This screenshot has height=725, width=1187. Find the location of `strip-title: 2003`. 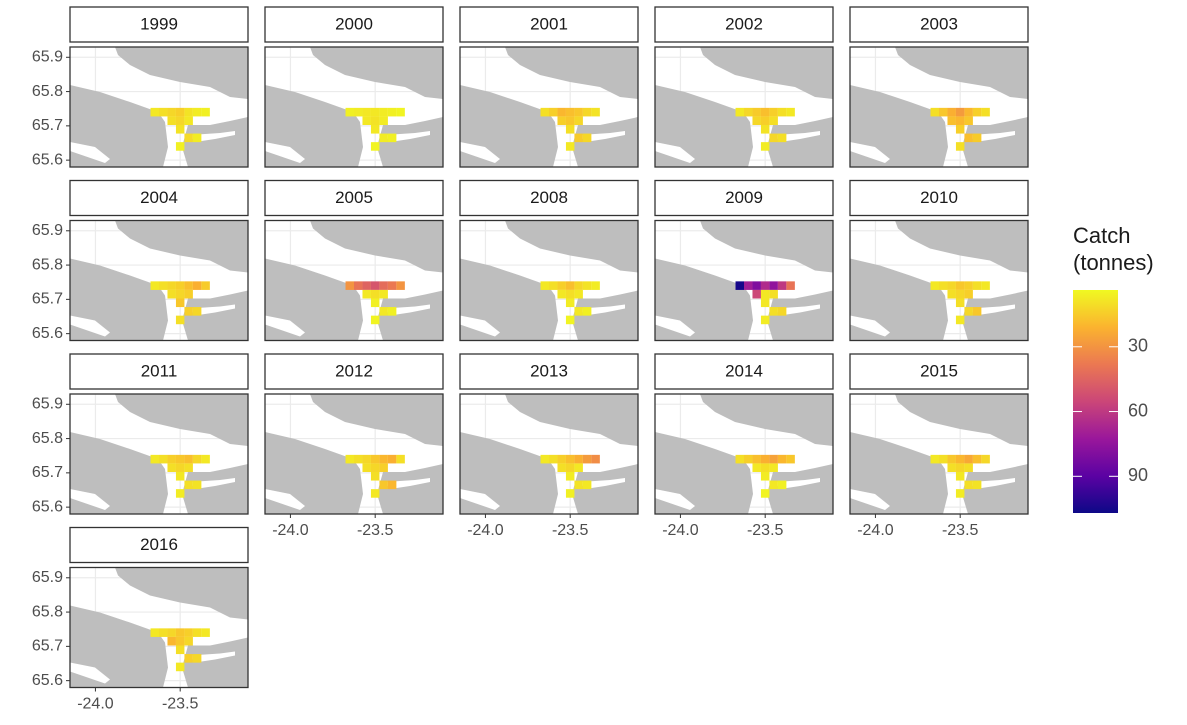

strip-title: 2003 is located at coordinates (939, 23).